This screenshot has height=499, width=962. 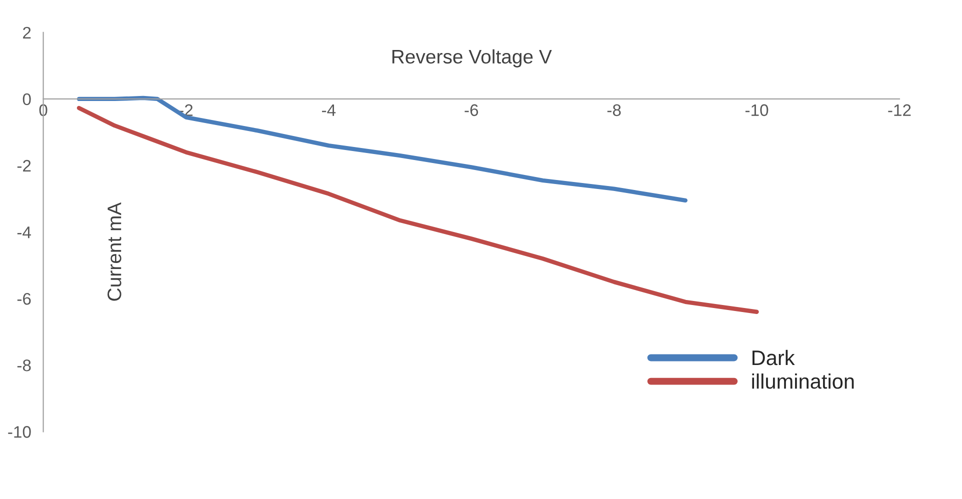 What do you see at coordinates (756, 110) in the screenshot?
I see `x-tick-label: -10` at bounding box center [756, 110].